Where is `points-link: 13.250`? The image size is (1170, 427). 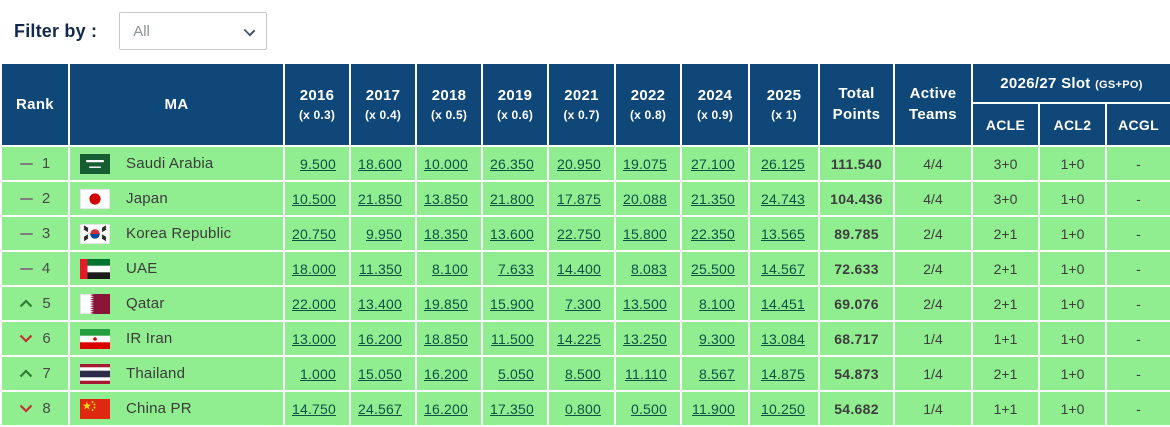 points-link: 13.250 is located at coordinates (644, 338).